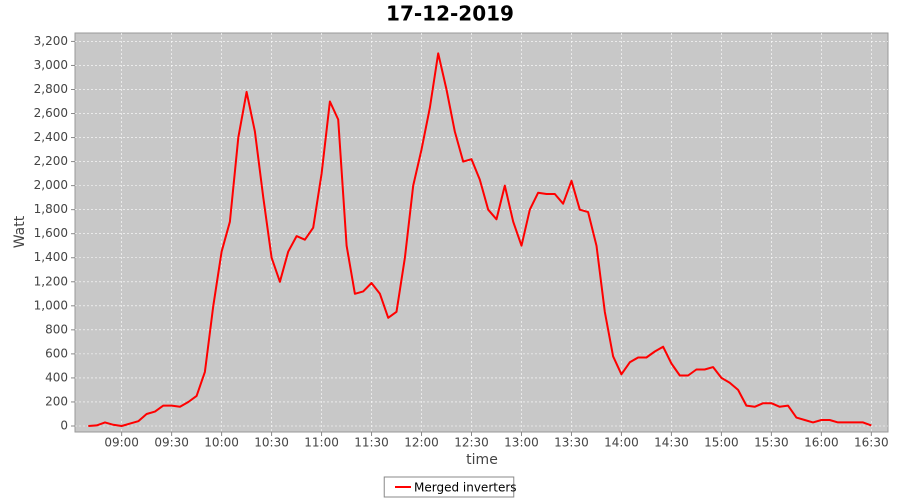  Describe the element at coordinates (51, 65) in the screenshot. I see `y-tick-label: 3,000` at that location.